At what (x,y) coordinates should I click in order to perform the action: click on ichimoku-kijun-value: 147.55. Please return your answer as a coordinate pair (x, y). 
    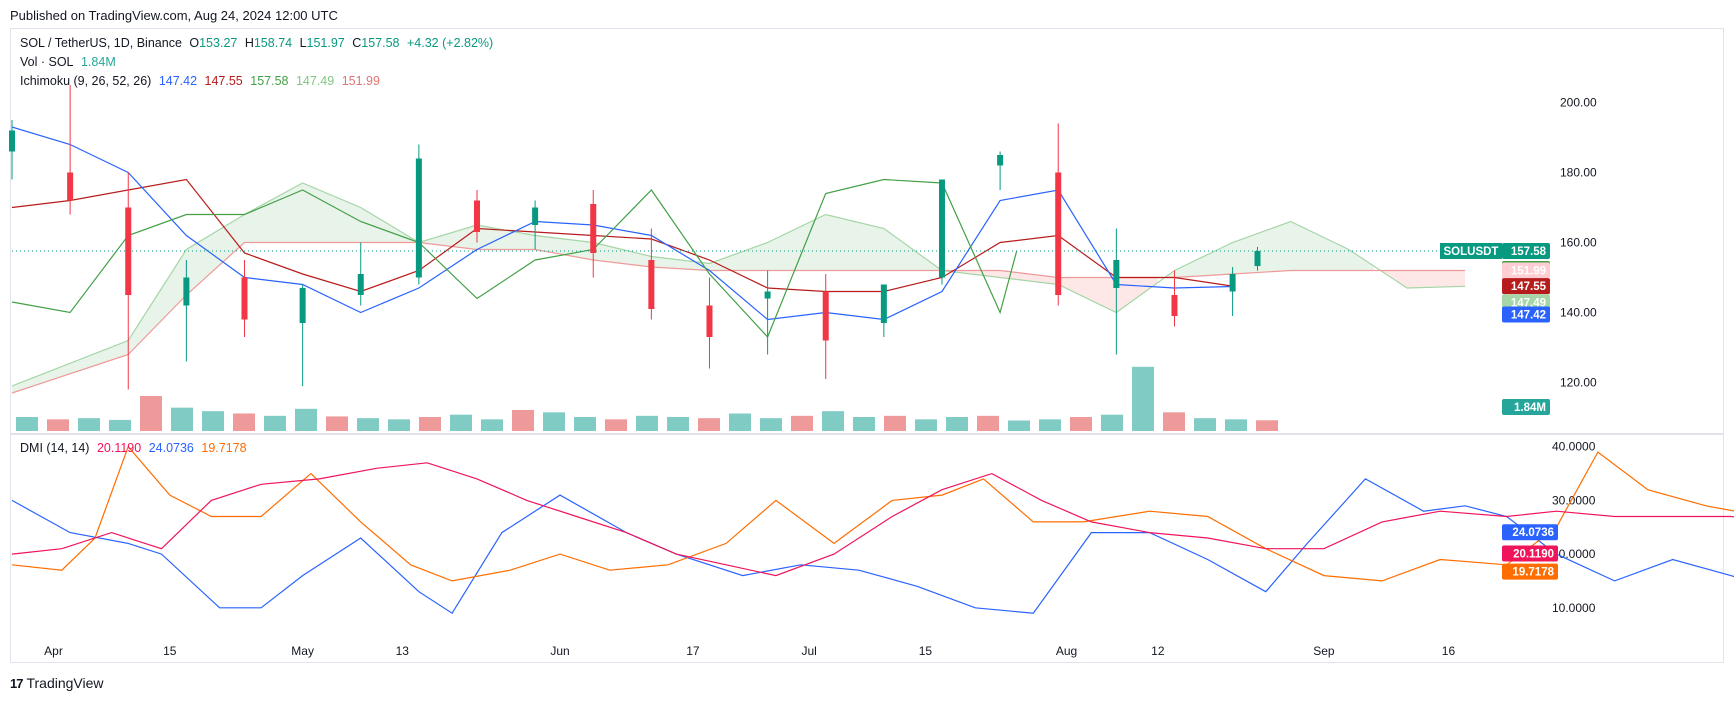
    Looking at the image, I should click on (223, 81).